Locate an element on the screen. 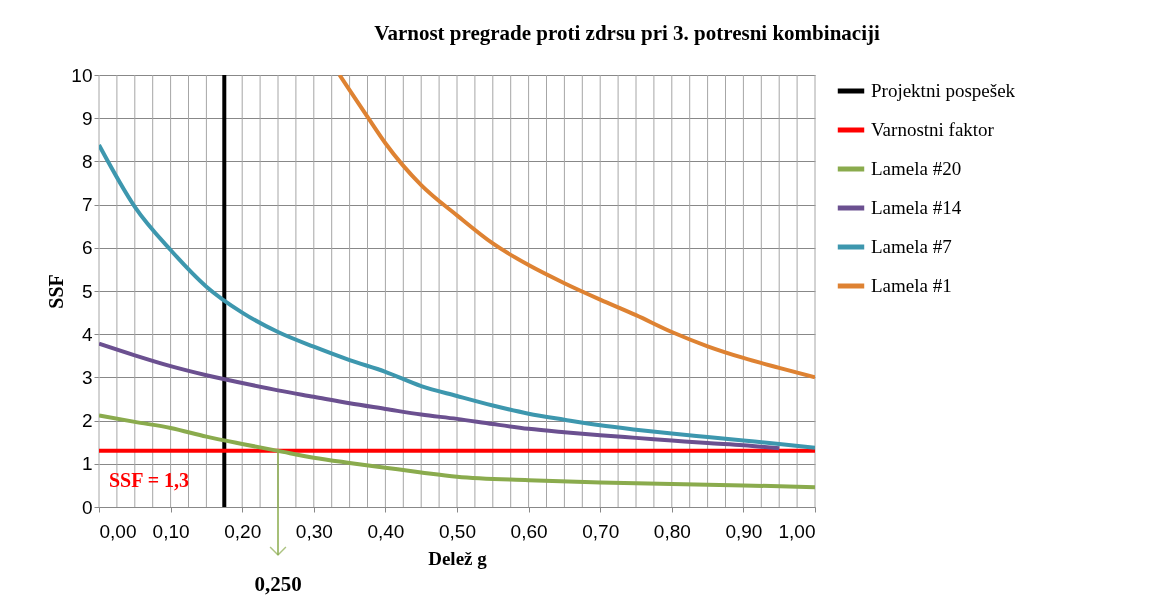  legend-label: Lamela #20 is located at coordinates (916, 168).